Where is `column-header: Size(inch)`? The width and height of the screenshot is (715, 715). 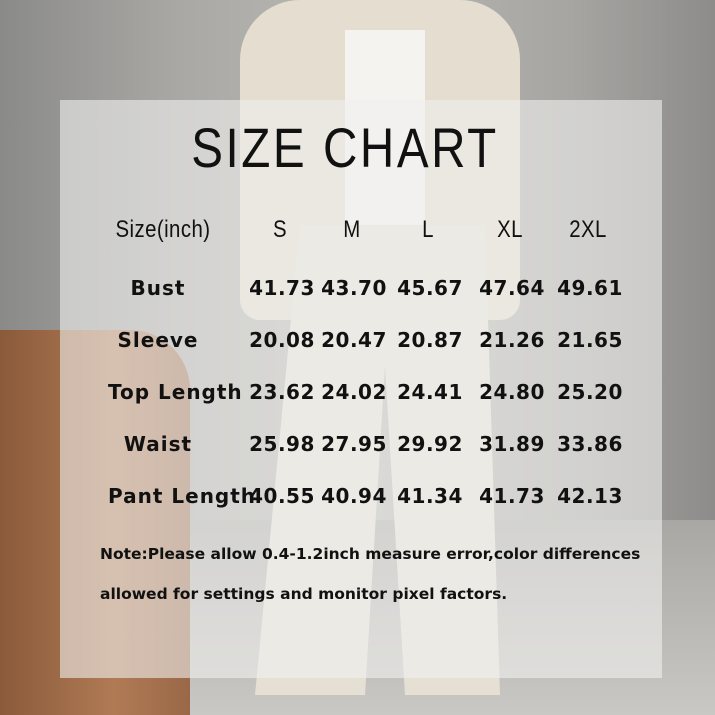
column-header: Size(inch) is located at coordinates (163, 229).